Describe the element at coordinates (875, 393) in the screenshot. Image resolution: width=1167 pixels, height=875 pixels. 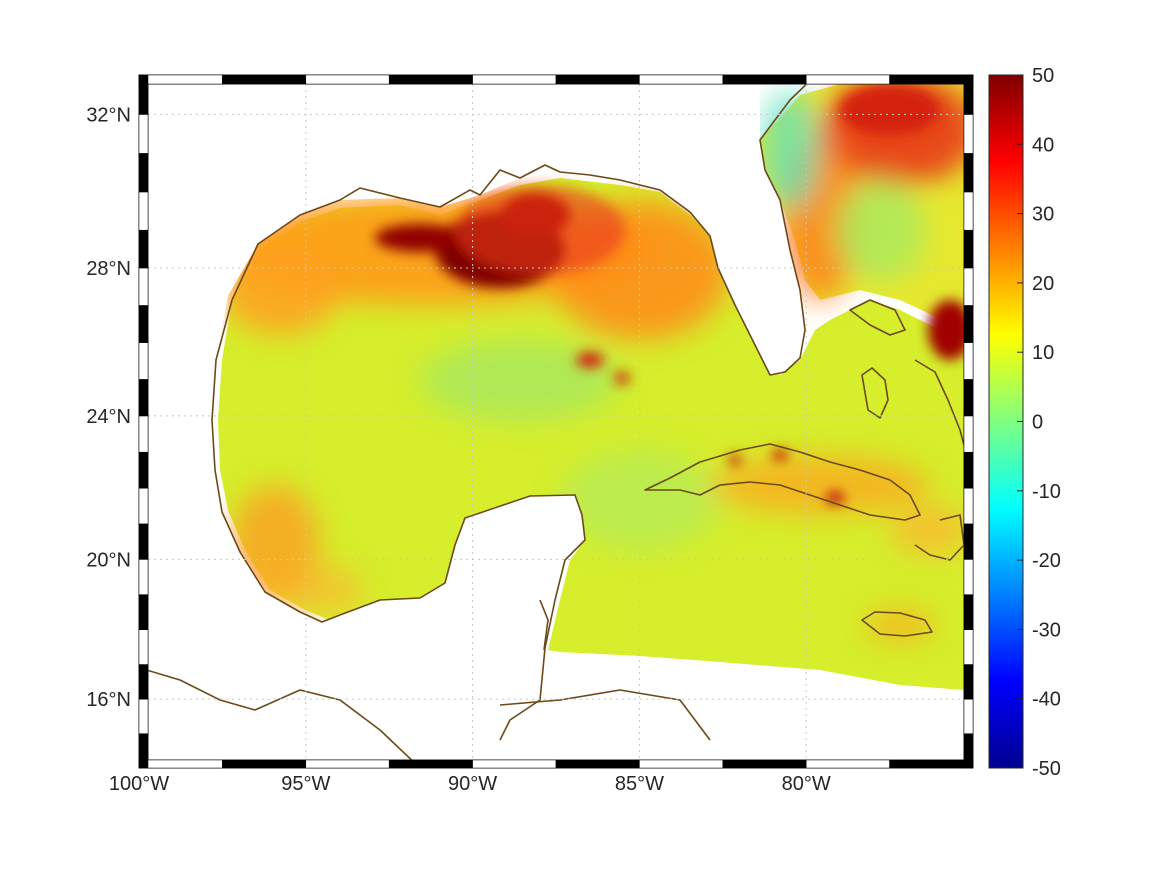
I see `coast-andros` at that location.